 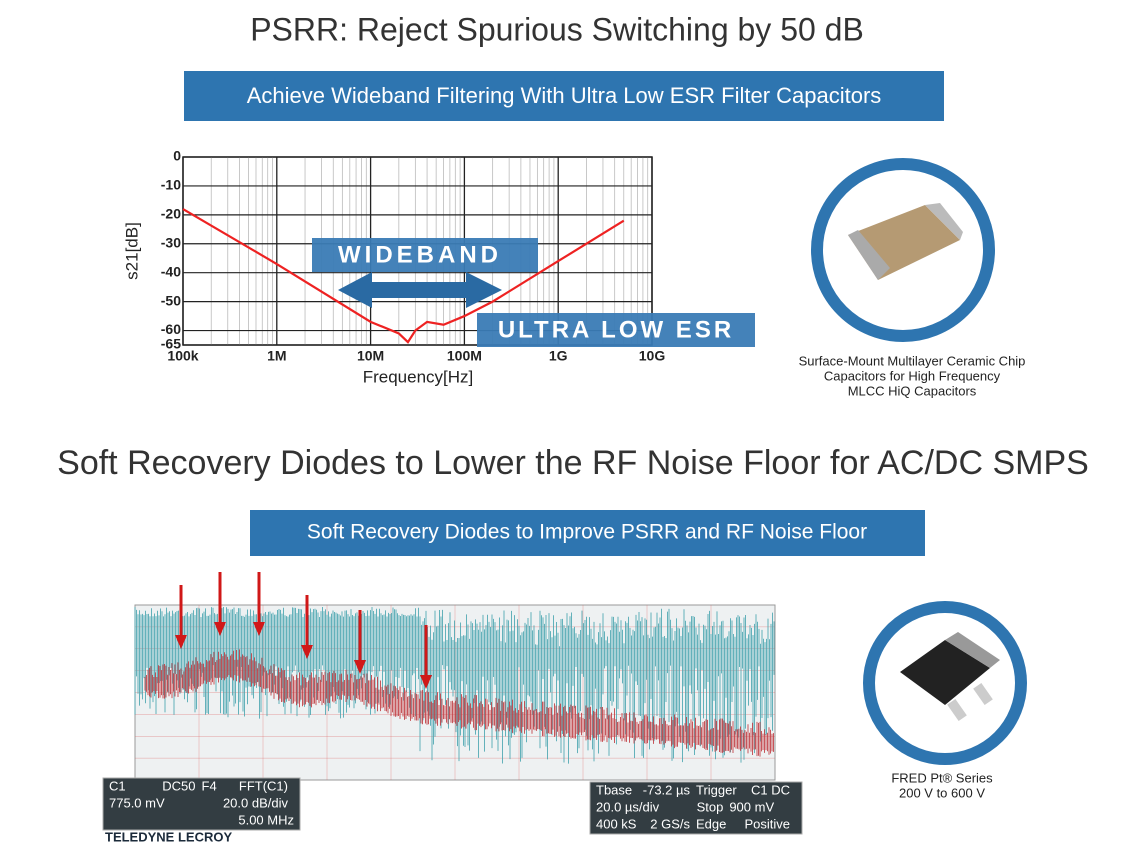 What do you see at coordinates (767, 823) in the screenshot?
I see `scope-label: Positive` at bounding box center [767, 823].